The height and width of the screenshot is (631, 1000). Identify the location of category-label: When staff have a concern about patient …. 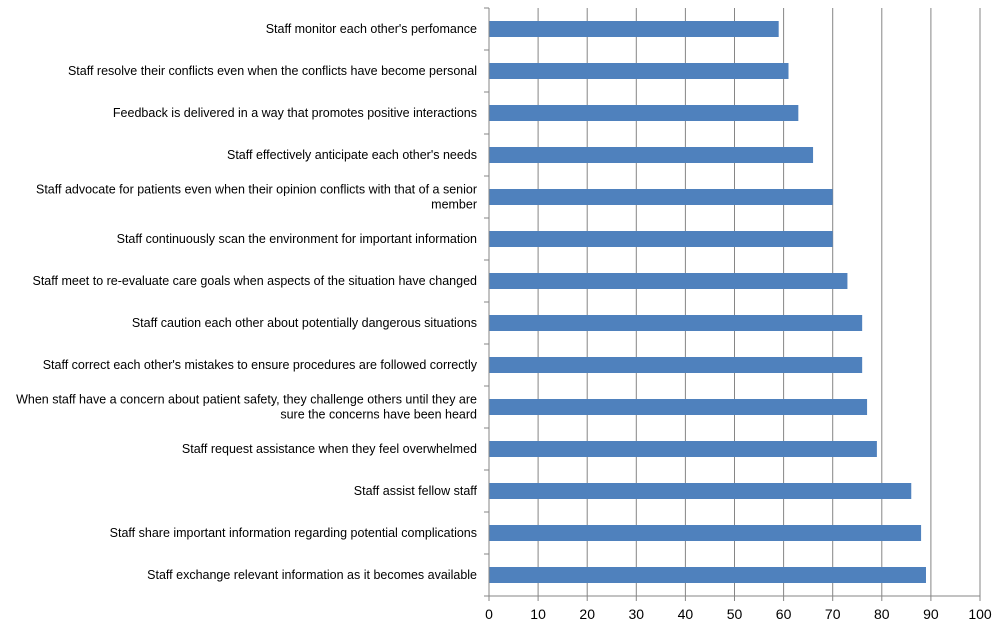
(246, 407).